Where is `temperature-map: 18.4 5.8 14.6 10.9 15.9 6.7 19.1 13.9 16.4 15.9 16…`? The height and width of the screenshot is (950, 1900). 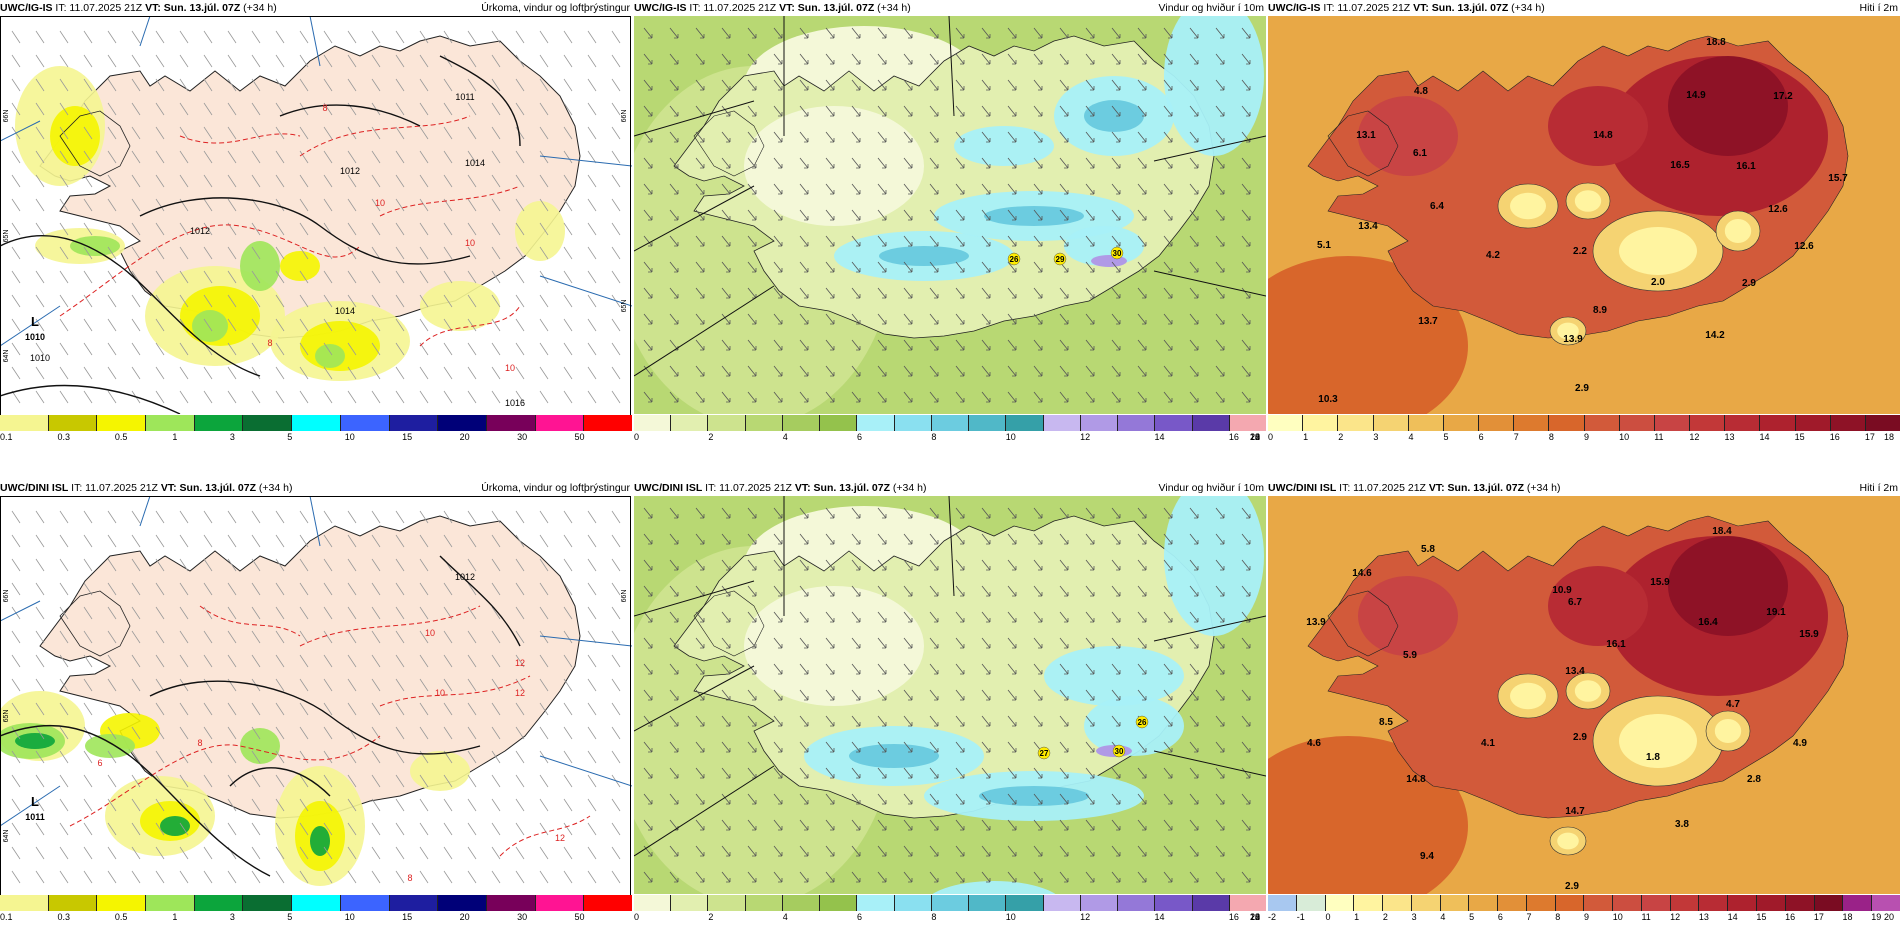
temperature-map: 18.4 5.8 14.6 10.9 15.9 6.7 19.1 13.9 16.4 15.9 16… is located at coordinates (1584, 695).